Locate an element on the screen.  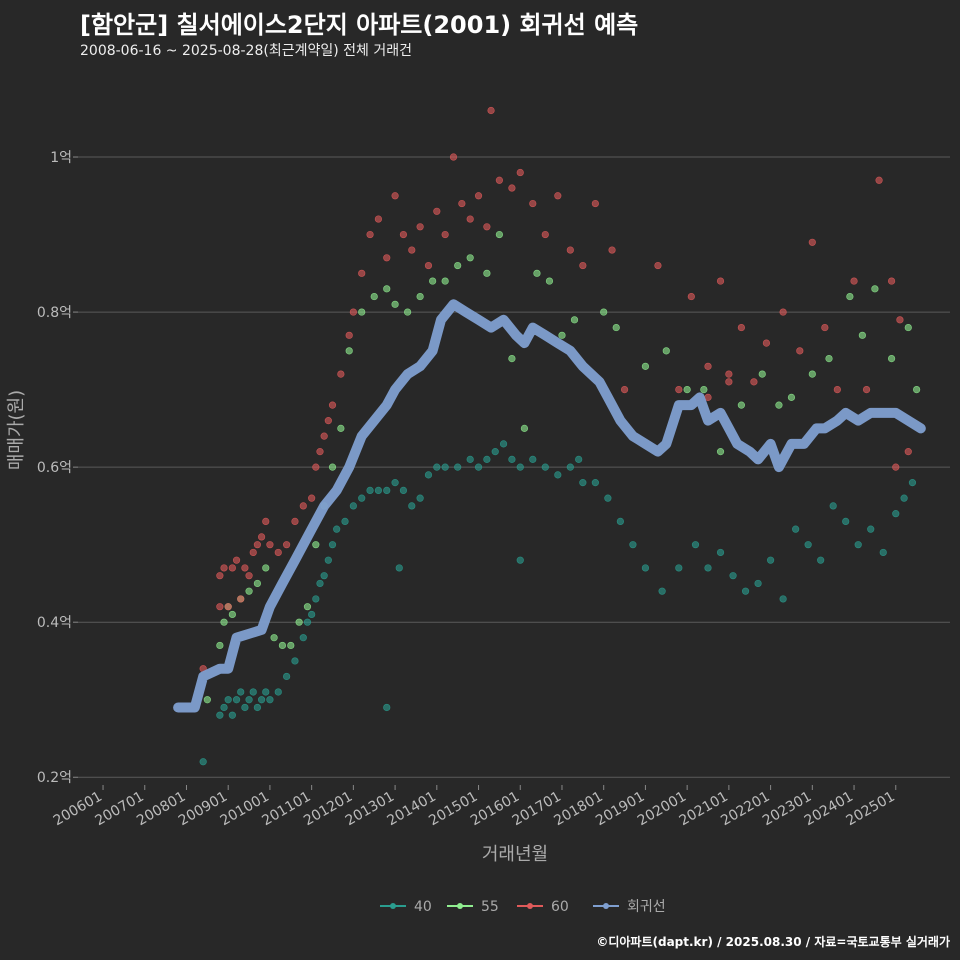
y-tick-label: 0.6억 is located at coordinates (54, 468).